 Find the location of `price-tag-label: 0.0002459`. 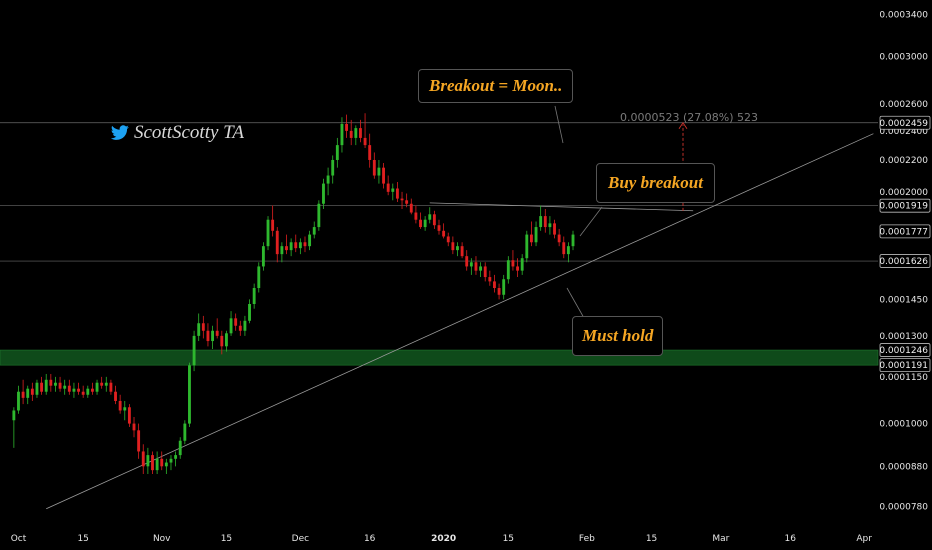

price-tag-label: 0.0002459 is located at coordinates (905, 122).